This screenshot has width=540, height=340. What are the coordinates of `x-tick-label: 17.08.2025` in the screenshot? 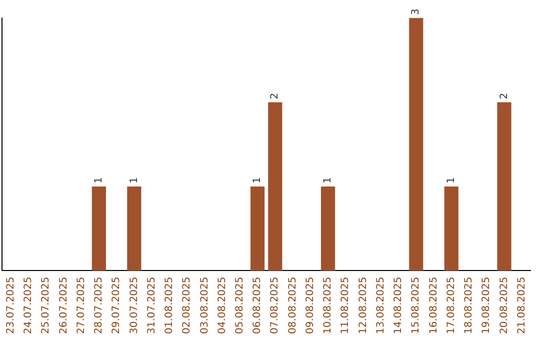 It's located at (451, 305).